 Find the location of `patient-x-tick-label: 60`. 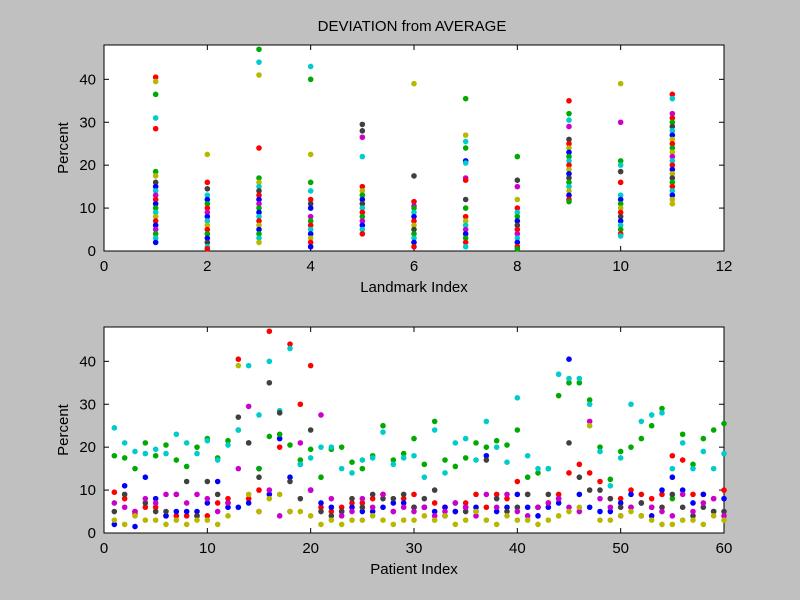

patient-x-tick-label: 60 is located at coordinates (724, 548).